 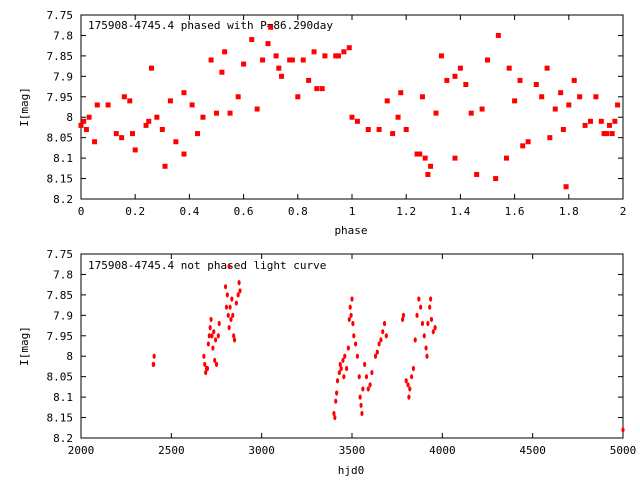 I want to click on y-tick-label: 8.1, so click(x=63, y=397).